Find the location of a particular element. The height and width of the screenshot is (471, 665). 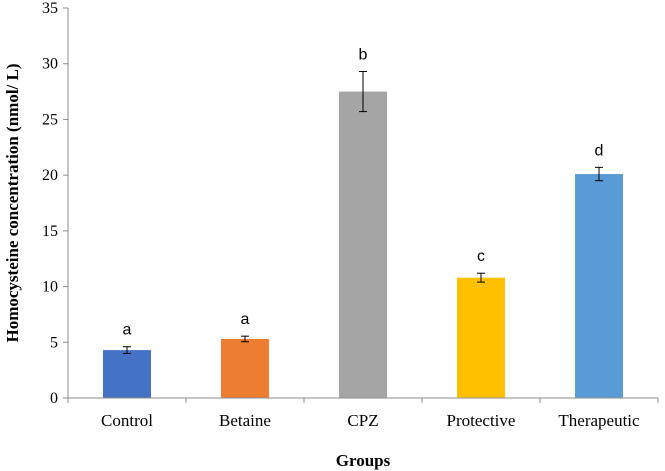

significance-label: c is located at coordinates (481, 256).